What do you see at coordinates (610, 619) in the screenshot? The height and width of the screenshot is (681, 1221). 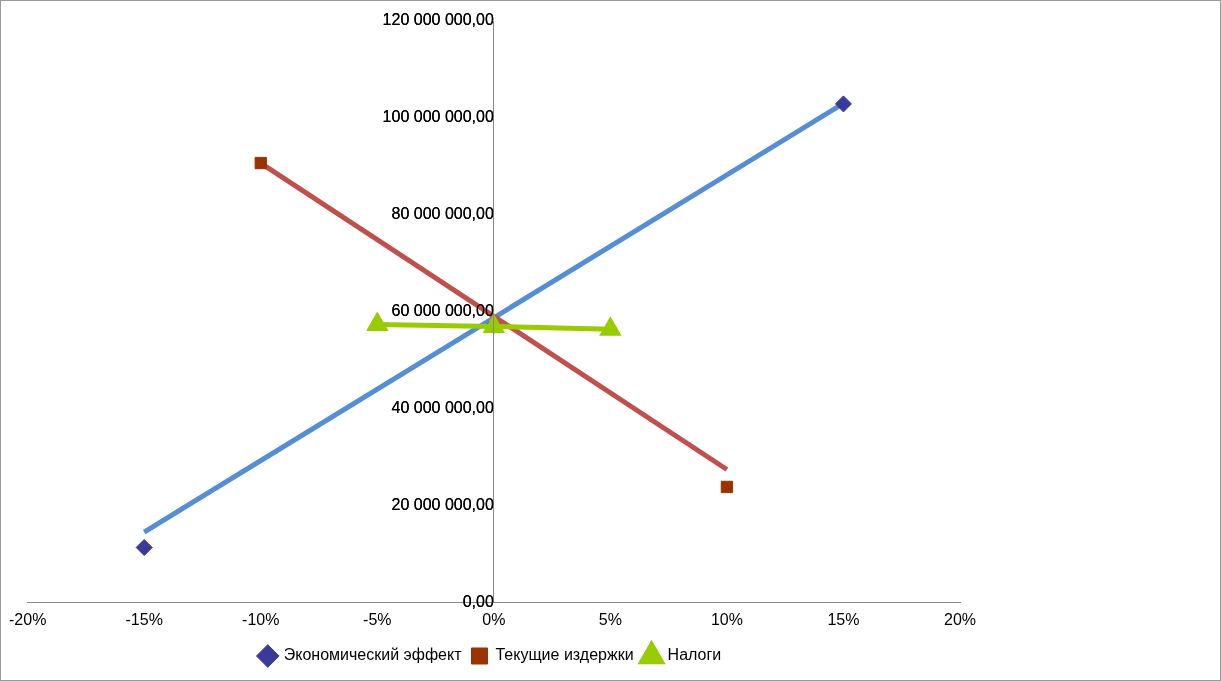 I see `x-tick-label: 5%` at bounding box center [610, 619].